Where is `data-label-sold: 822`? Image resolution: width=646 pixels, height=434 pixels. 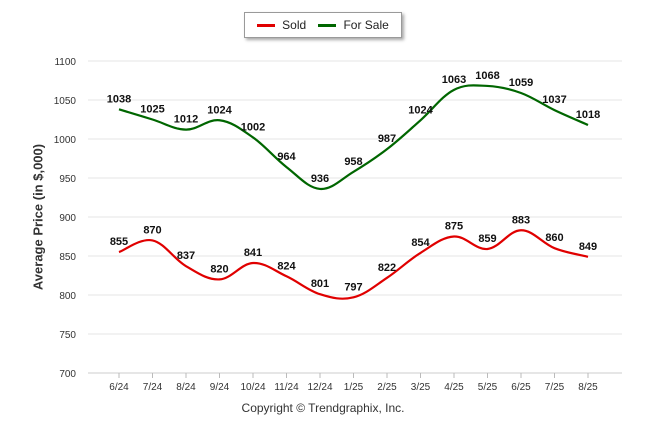 data-label-sold: 822 is located at coordinates (387, 268).